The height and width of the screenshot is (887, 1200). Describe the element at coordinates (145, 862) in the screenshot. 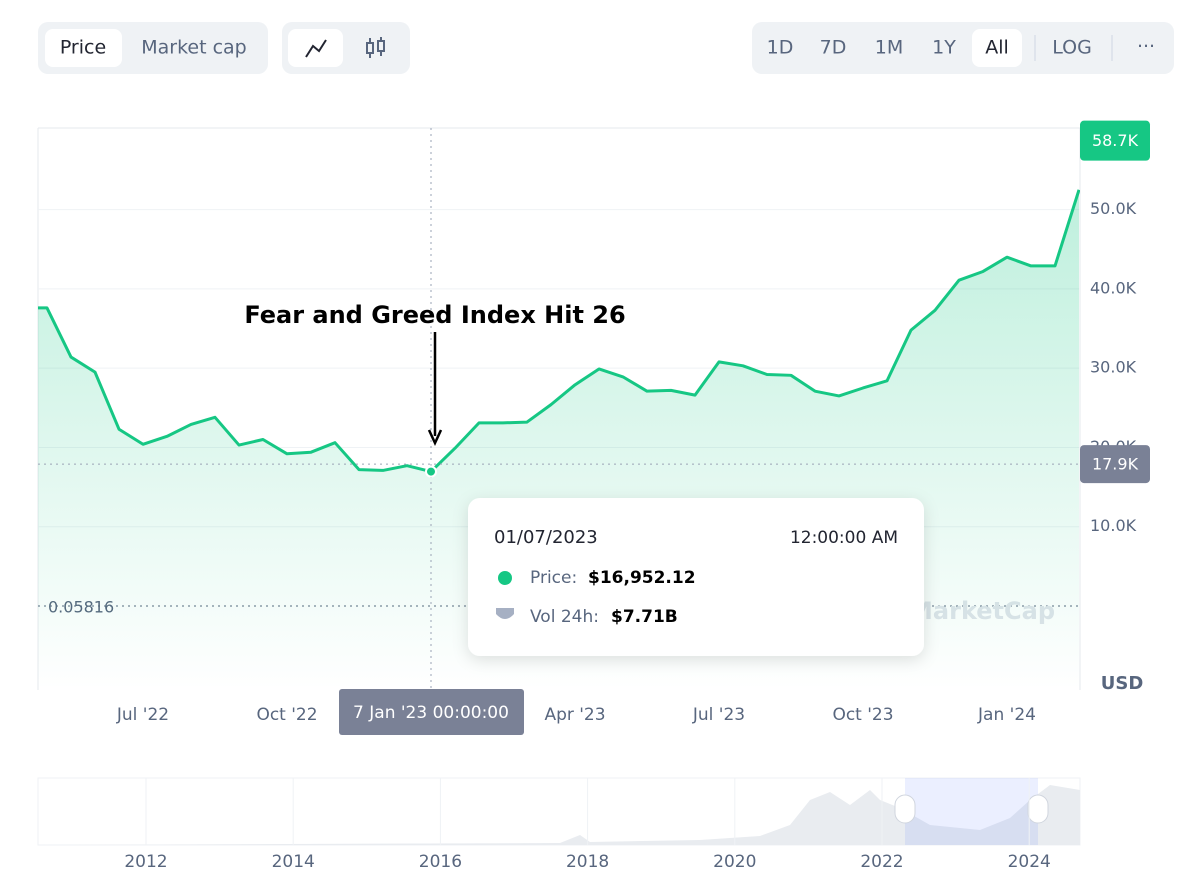

I see `navigator-year: 2012` at that location.